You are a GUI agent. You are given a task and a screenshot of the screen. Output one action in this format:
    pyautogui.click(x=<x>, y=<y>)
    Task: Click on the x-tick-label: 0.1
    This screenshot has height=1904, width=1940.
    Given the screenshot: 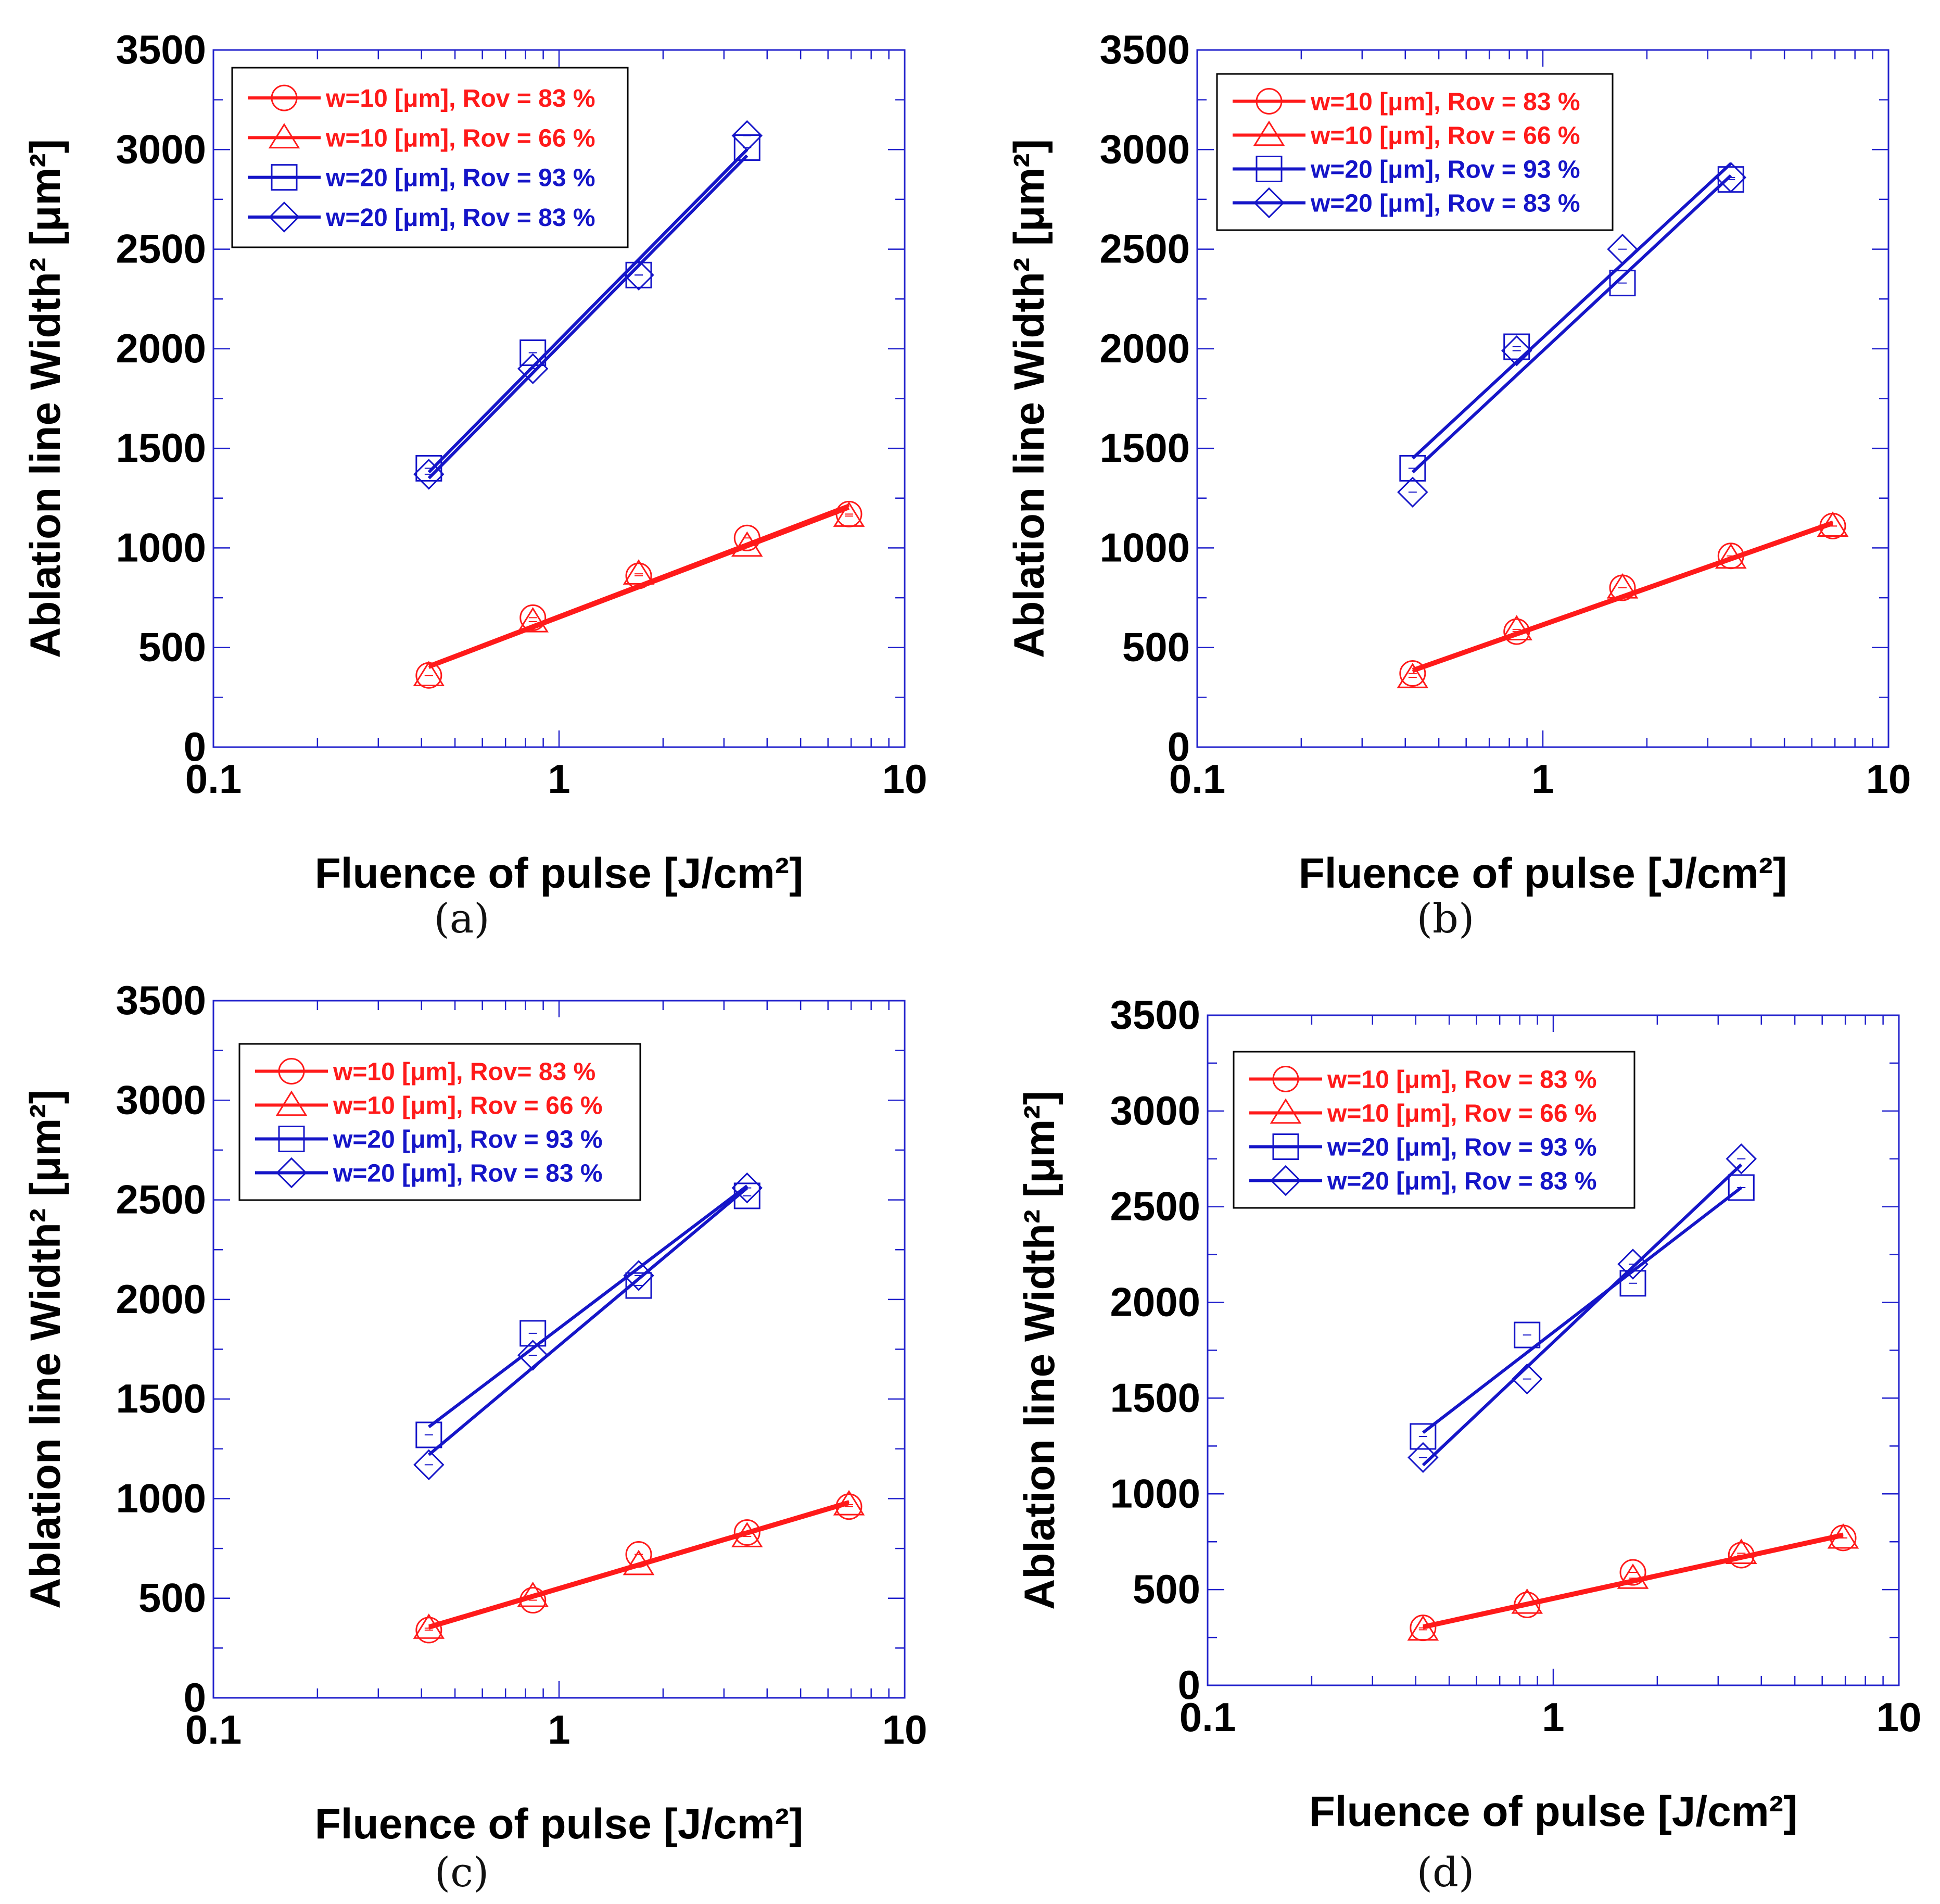 What is the action you would take?
    pyautogui.click(x=1197, y=779)
    